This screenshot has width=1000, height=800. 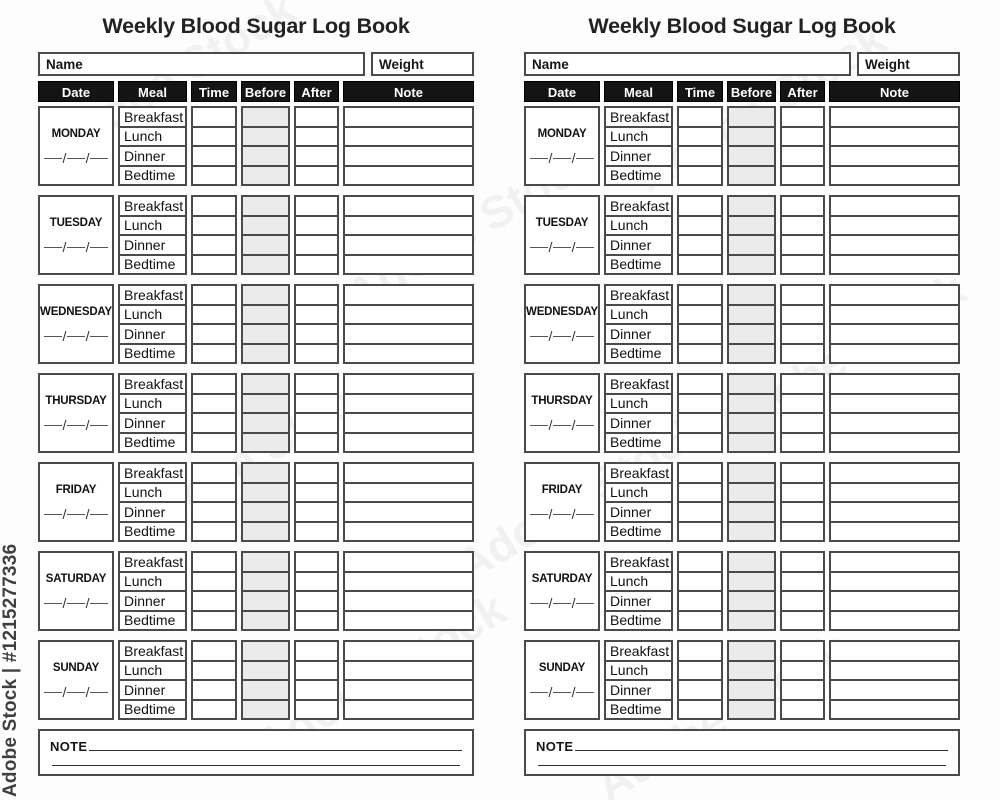 What do you see at coordinates (908, 64) in the screenshot?
I see `weight-field: Weight` at bounding box center [908, 64].